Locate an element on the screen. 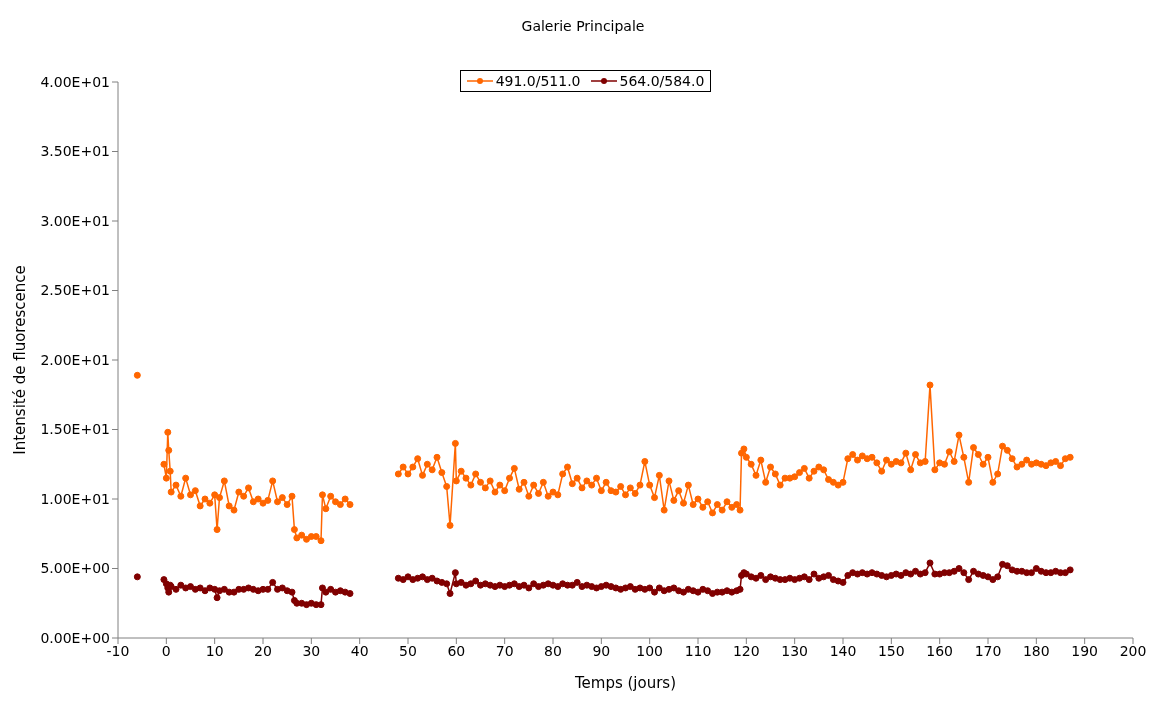  legend-label: 564.0/584.0 is located at coordinates (661, 81).